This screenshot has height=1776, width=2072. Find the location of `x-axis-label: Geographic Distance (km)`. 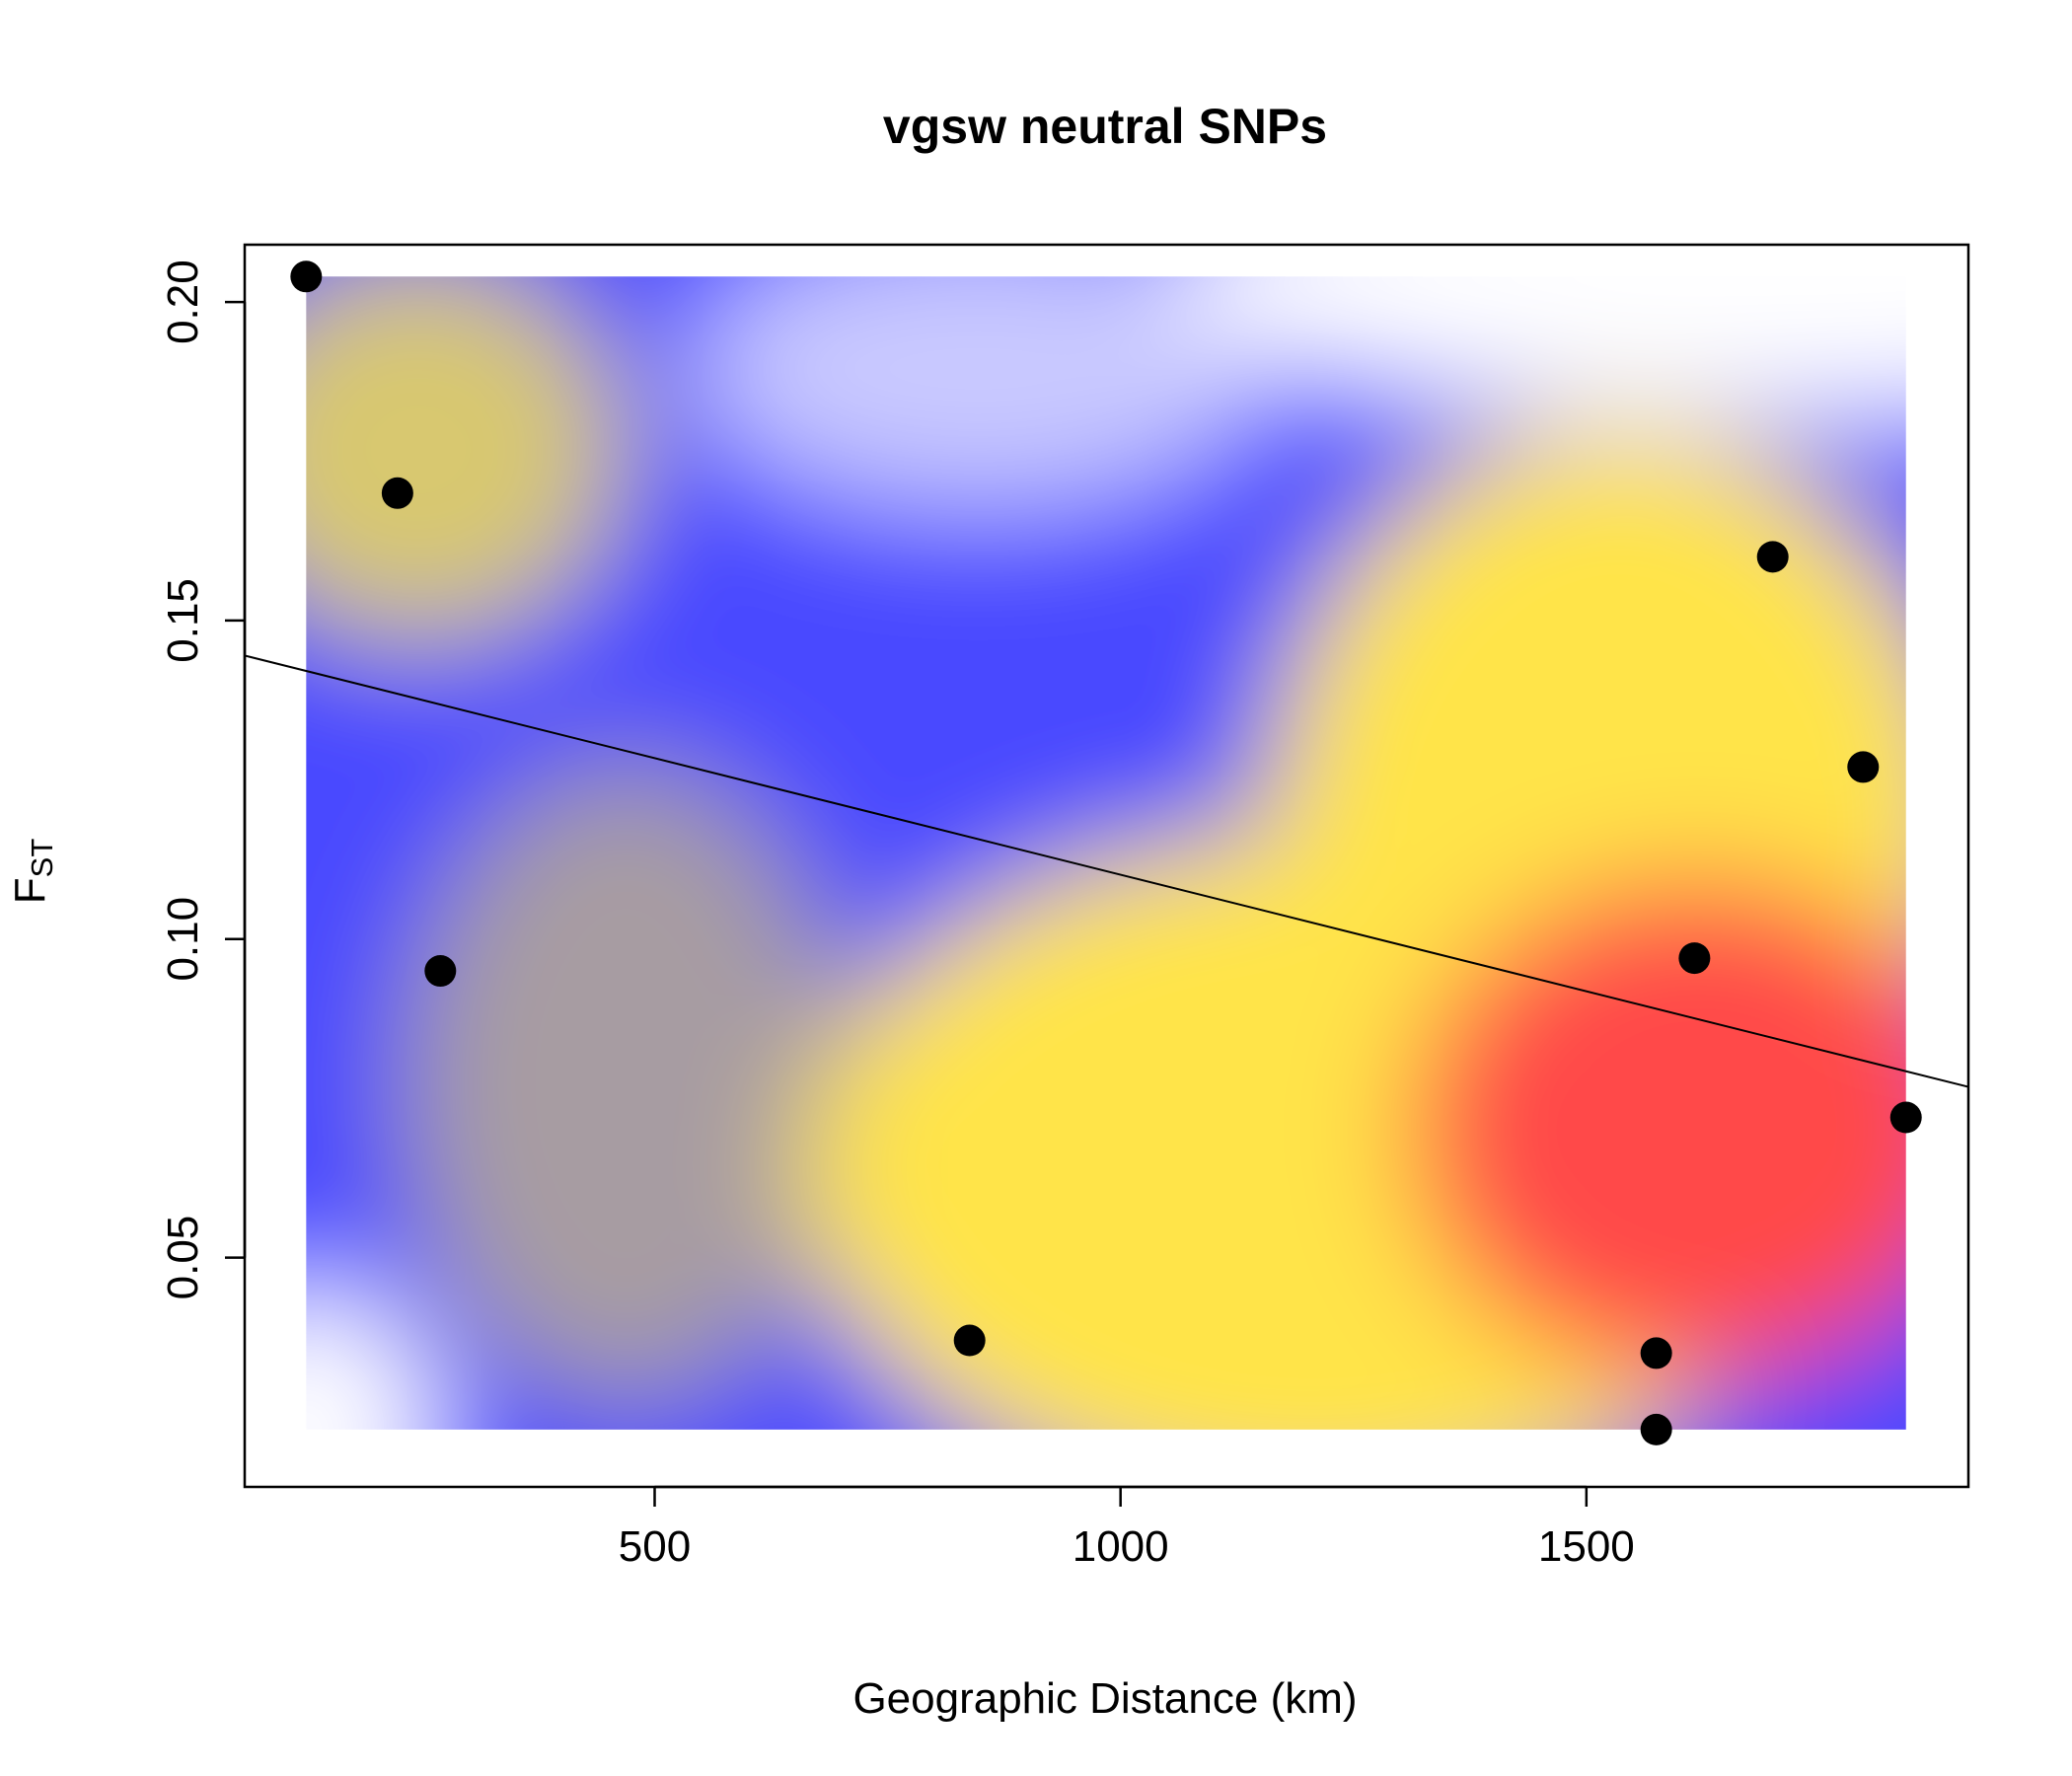

x-axis-label: Geographic Distance (km) is located at coordinates (1105, 1699).